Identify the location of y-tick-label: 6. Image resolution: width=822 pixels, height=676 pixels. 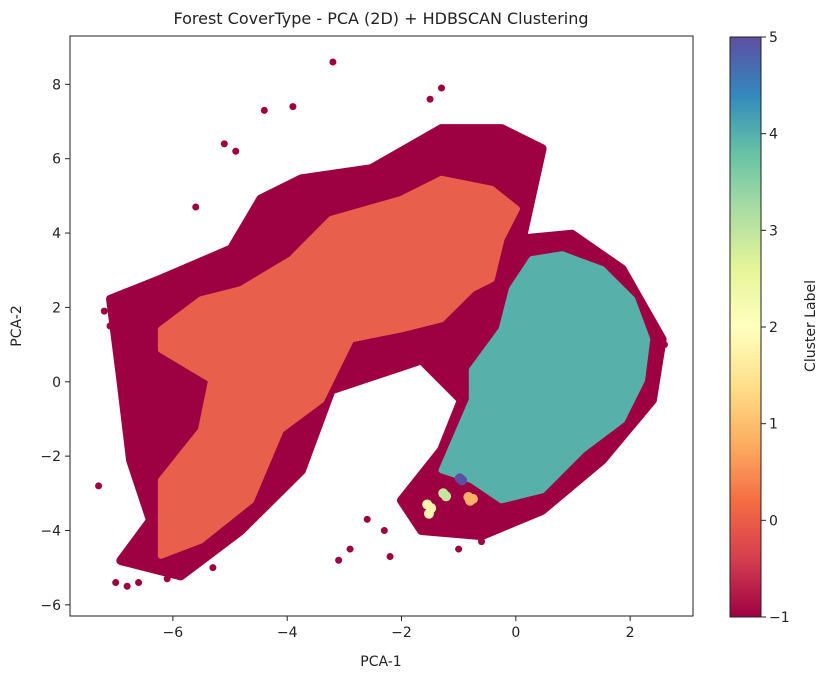
(56, 160).